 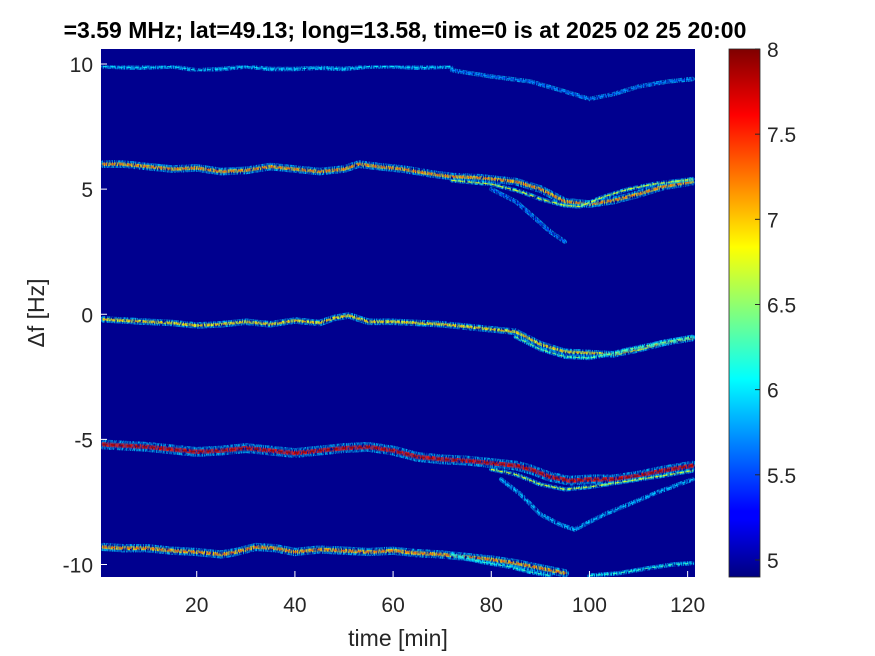 I want to click on y-axis: 10 5 0 -5 -10, so click(x=85, y=315).